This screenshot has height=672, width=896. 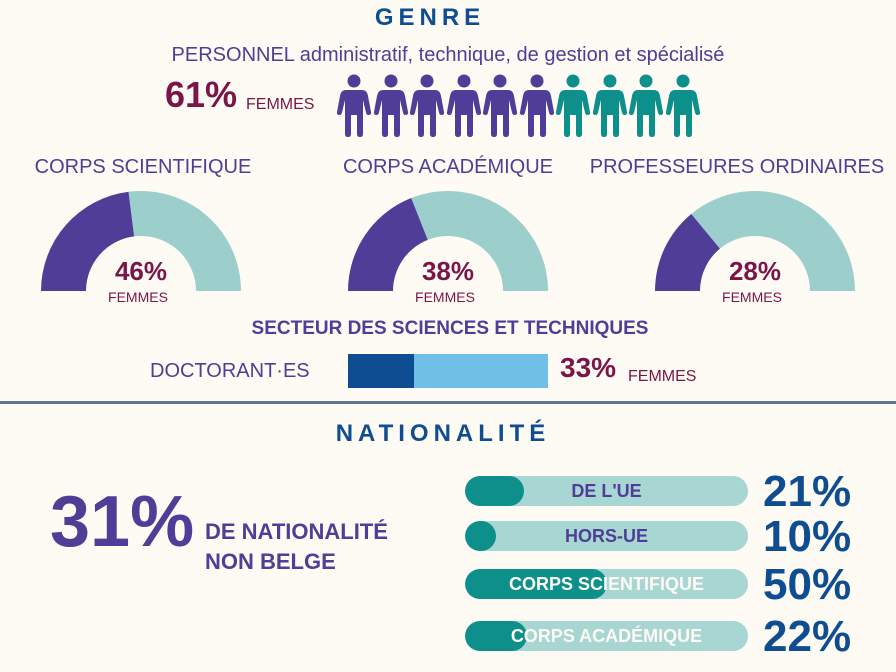 I want to click on gauge-percent-professeures: 28%, so click(x=755, y=271).